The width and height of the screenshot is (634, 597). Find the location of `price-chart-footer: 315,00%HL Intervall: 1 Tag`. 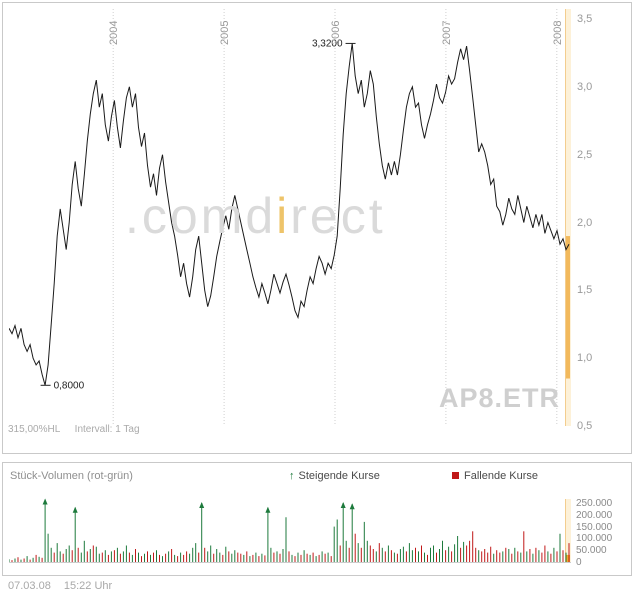

price-chart-footer: 315,00%HL Intervall: 1 Tag is located at coordinates (74, 429).